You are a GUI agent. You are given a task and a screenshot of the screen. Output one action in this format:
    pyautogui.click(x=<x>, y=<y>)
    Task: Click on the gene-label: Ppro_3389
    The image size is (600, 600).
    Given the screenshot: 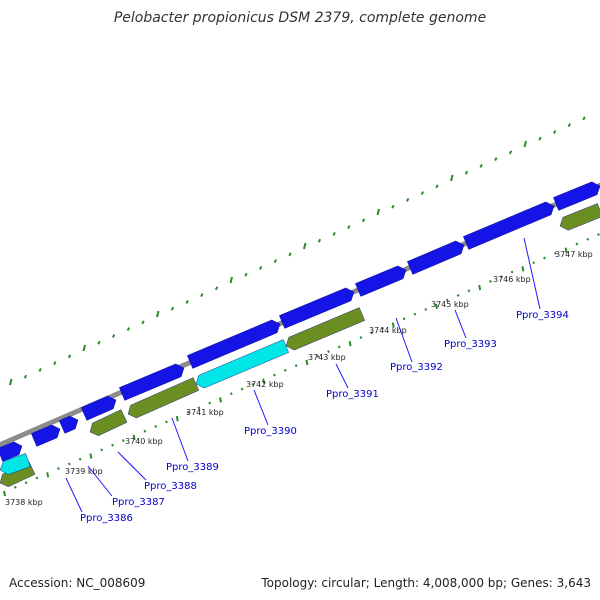 What is the action you would take?
    pyautogui.click(x=192, y=467)
    